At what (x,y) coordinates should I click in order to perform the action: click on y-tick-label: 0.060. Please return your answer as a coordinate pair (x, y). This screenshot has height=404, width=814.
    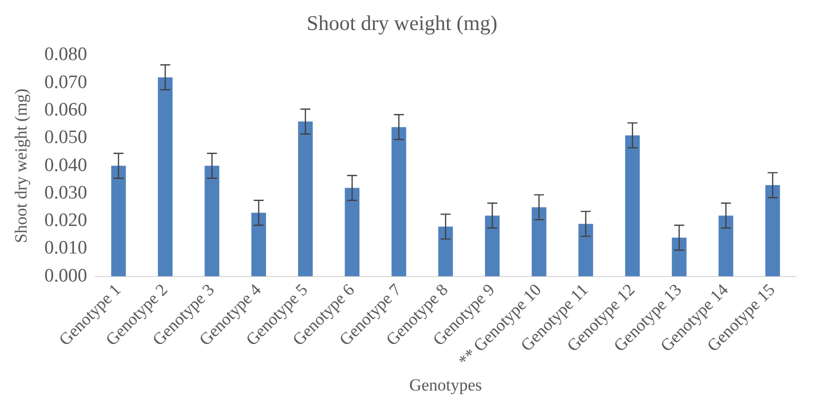
    Looking at the image, I should click on (66, 109).